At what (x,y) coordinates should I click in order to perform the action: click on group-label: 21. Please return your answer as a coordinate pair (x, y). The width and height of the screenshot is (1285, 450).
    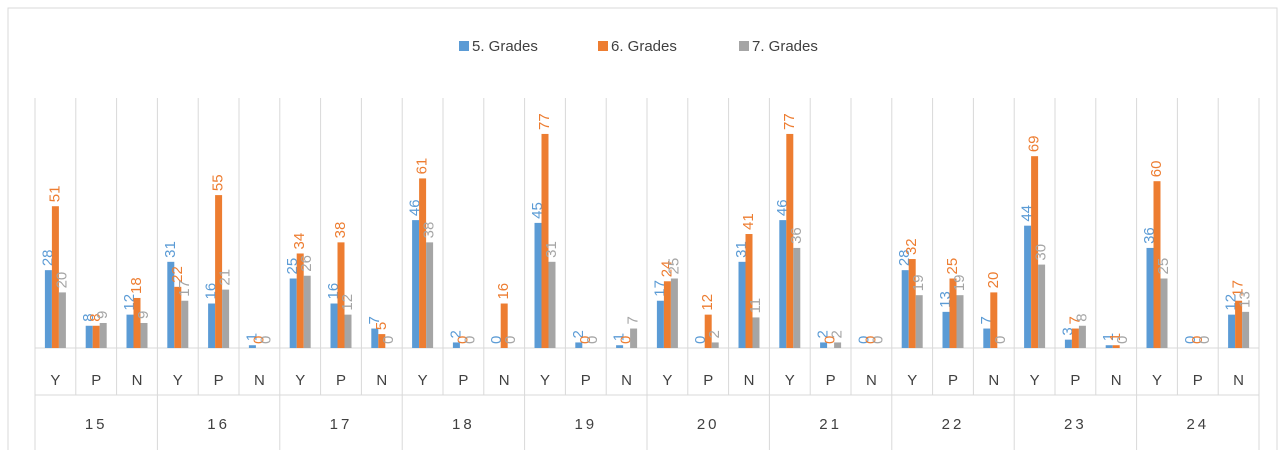
    Looking at the image, I should click on (830, 424).